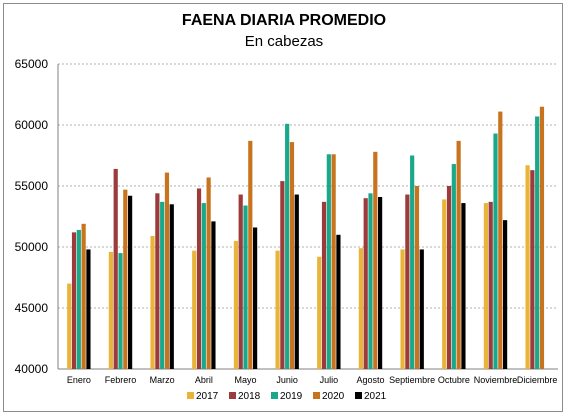 Image resolution: width=568 pixels, height=417 pixels. Describe the element at coordinates (232, 395) in the screenshot. I see `legend-swatch-2018` at that location.